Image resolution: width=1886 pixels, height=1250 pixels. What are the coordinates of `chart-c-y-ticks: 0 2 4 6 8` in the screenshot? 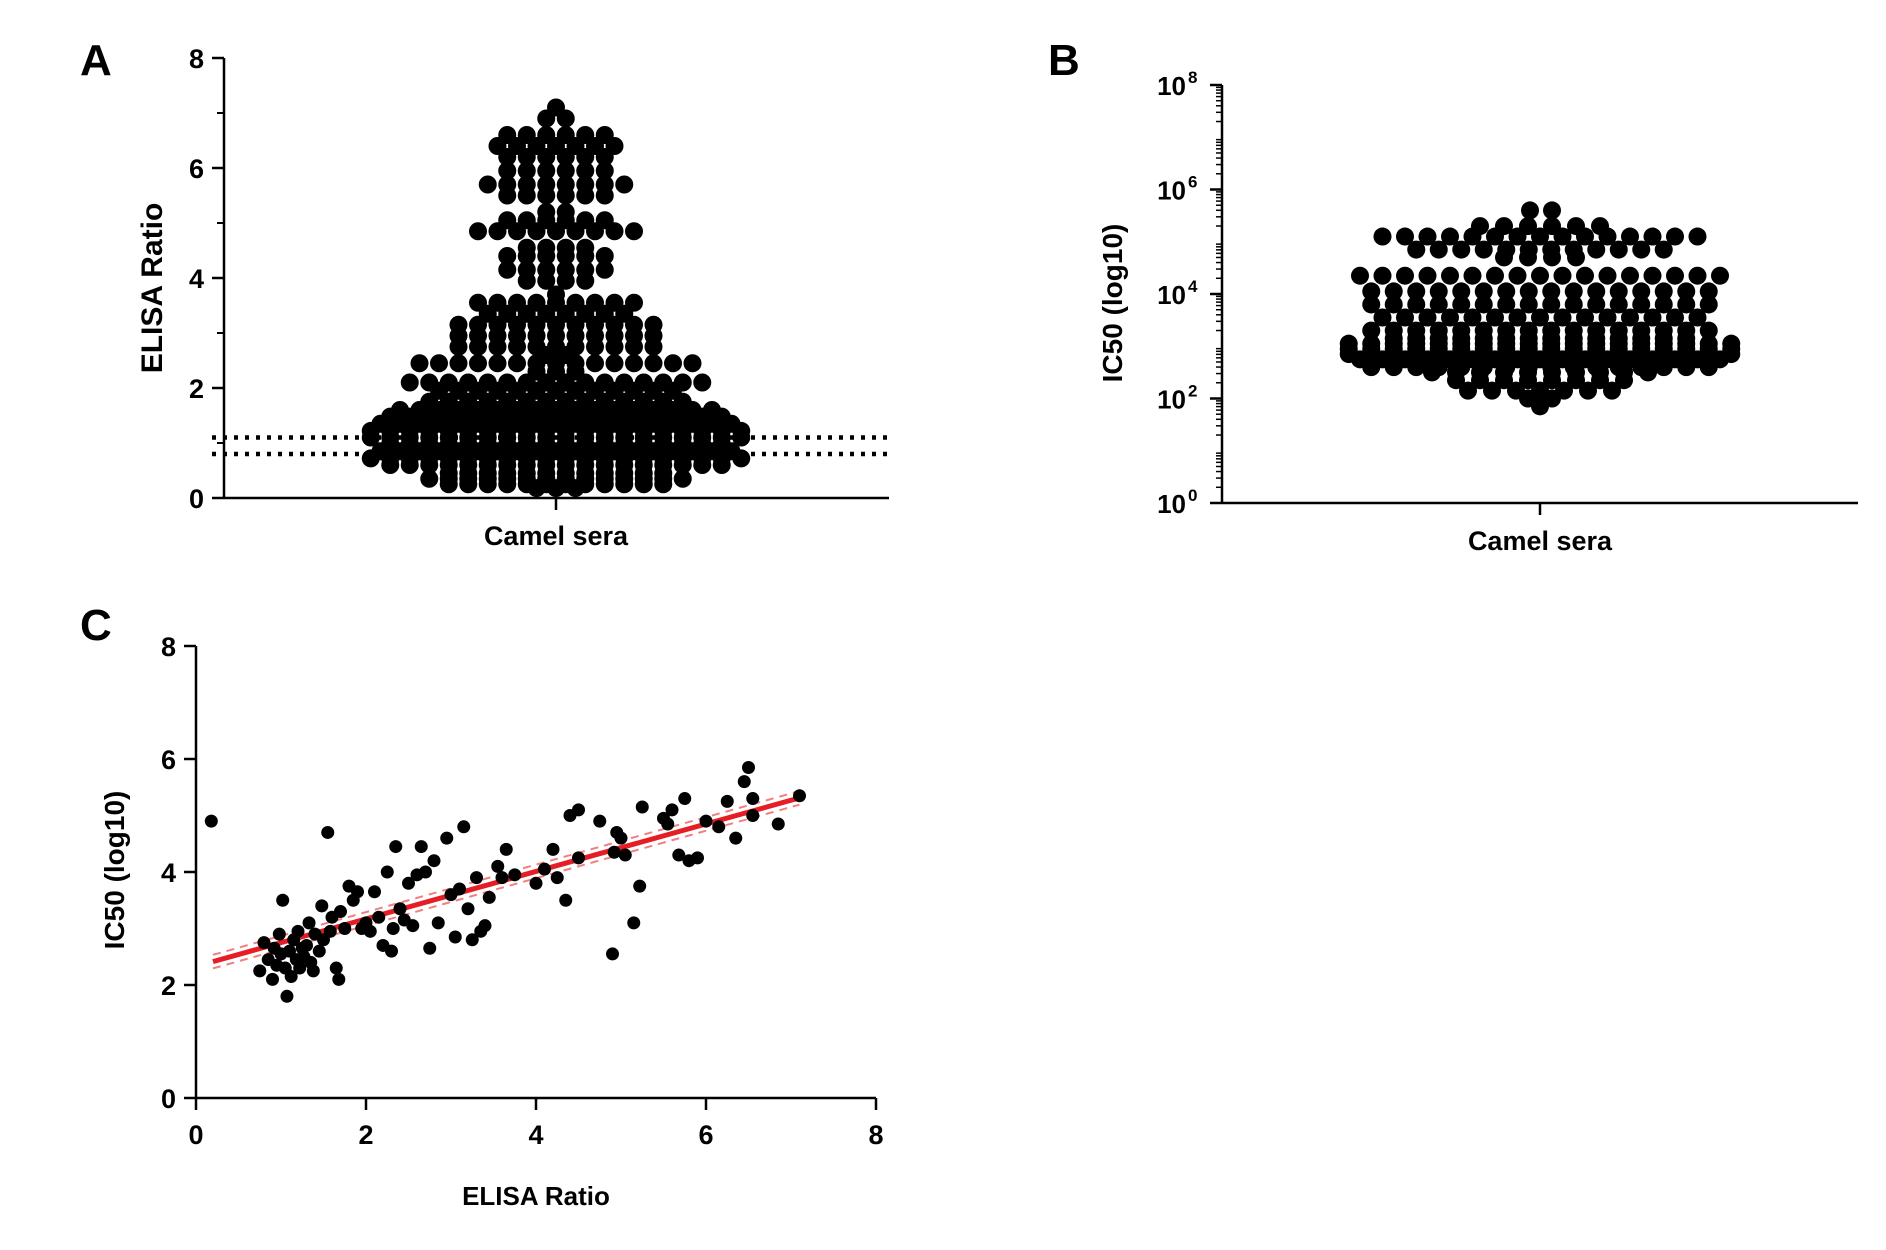 It's located at (178, 873).